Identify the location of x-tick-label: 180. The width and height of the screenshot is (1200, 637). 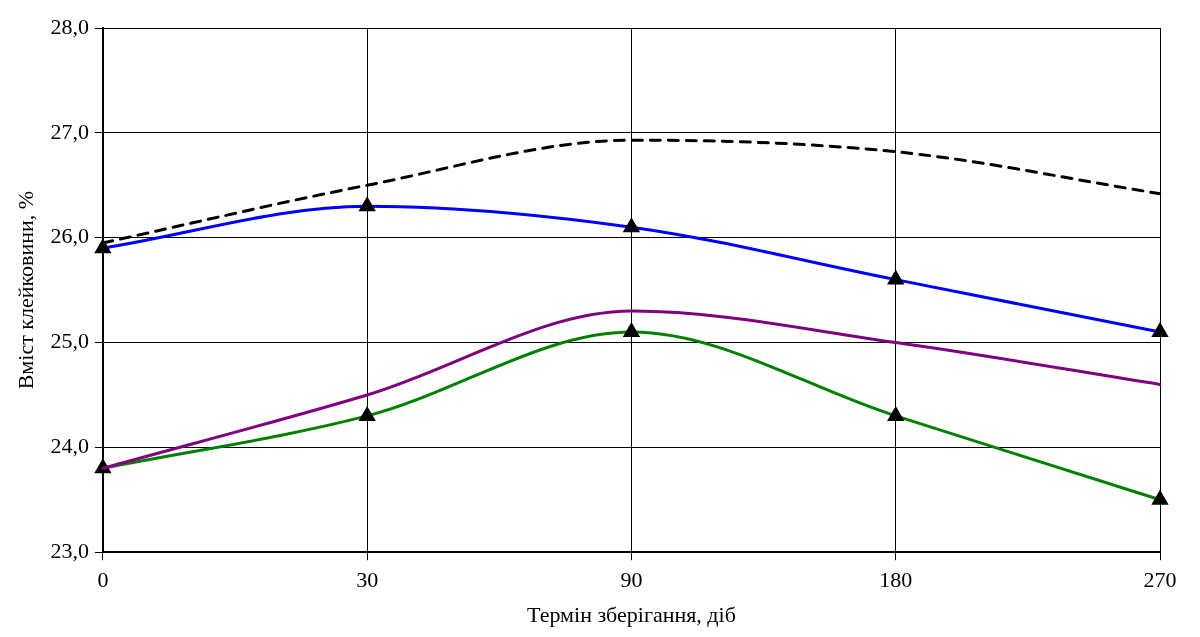
(896, 580).